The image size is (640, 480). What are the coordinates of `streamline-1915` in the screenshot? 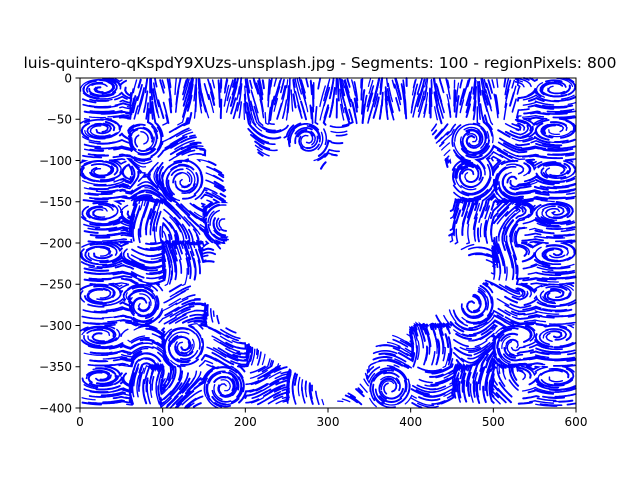 It's located at (512, 344).